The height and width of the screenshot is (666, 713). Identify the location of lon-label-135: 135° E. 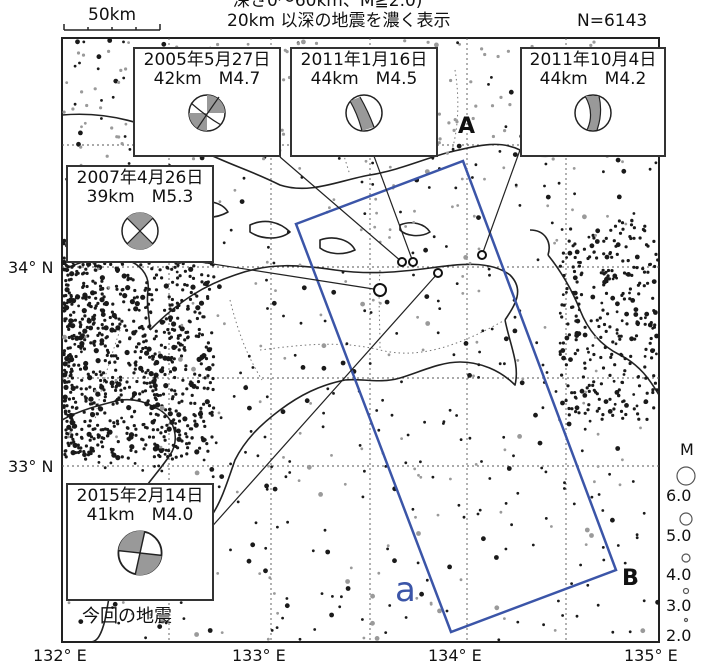
(651, 655).